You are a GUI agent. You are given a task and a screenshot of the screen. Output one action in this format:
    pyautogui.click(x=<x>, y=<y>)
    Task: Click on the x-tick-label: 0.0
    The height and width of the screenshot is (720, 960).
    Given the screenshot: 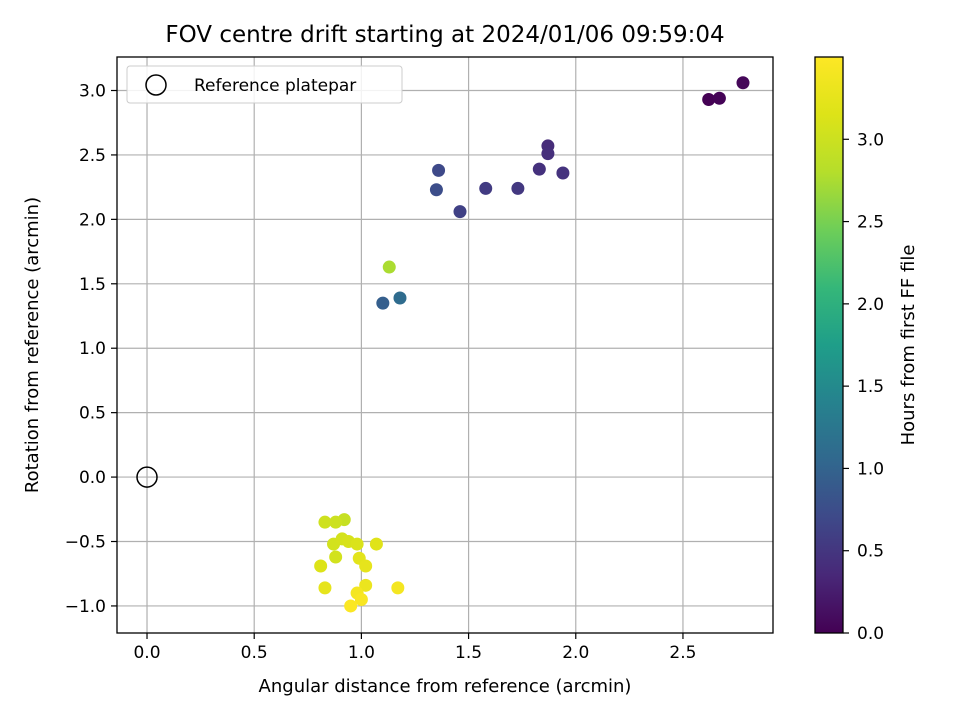 What is the action you would take?
    pyautogui.click(x=146, y=653)
    